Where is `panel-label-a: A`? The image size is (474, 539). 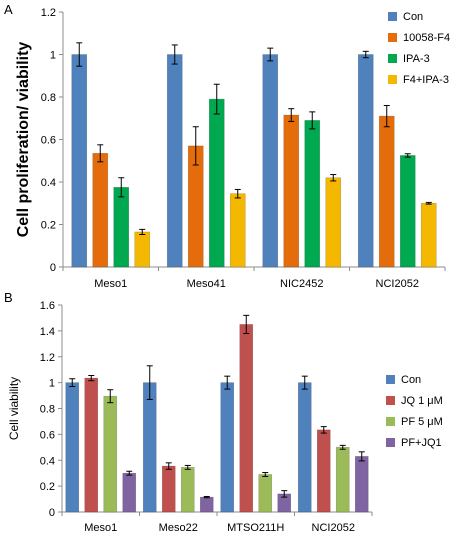
panel-label-a: A is located at coordinates (8, 9).